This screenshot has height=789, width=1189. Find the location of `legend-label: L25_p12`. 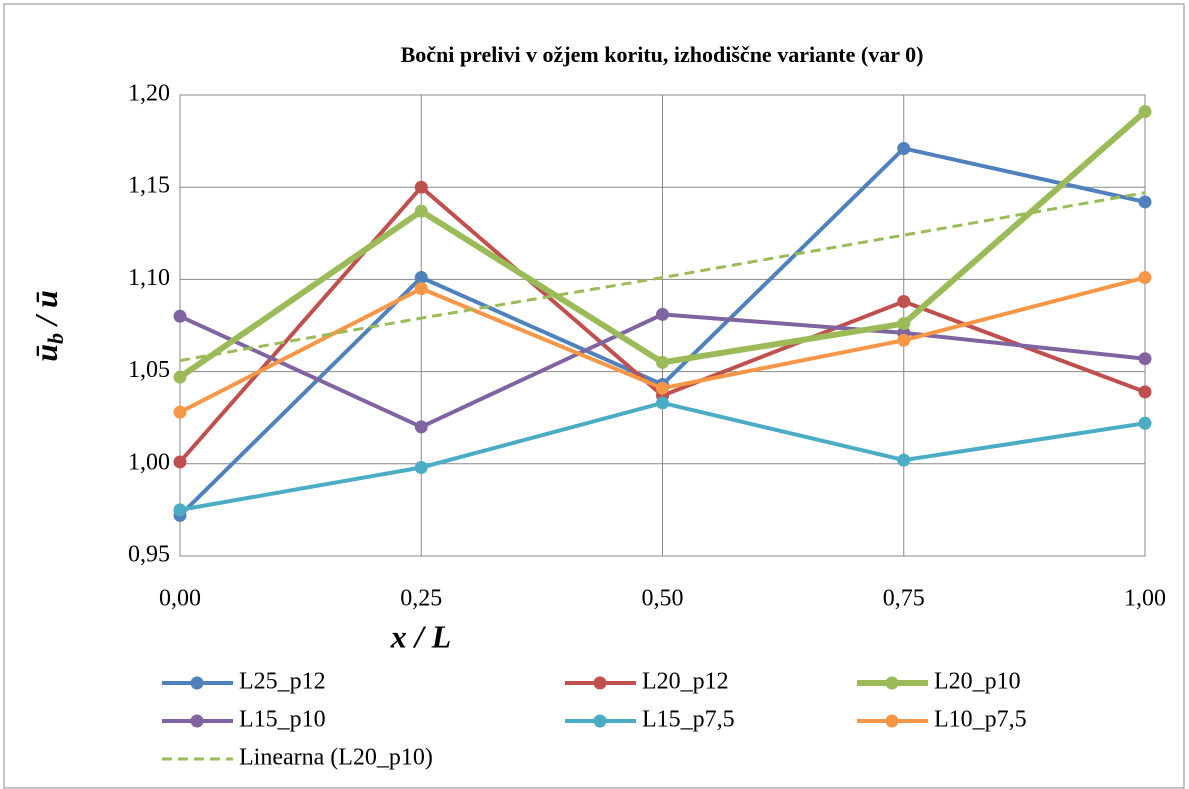

legend-label: L25_p12 is located at coordinates (282, 682).